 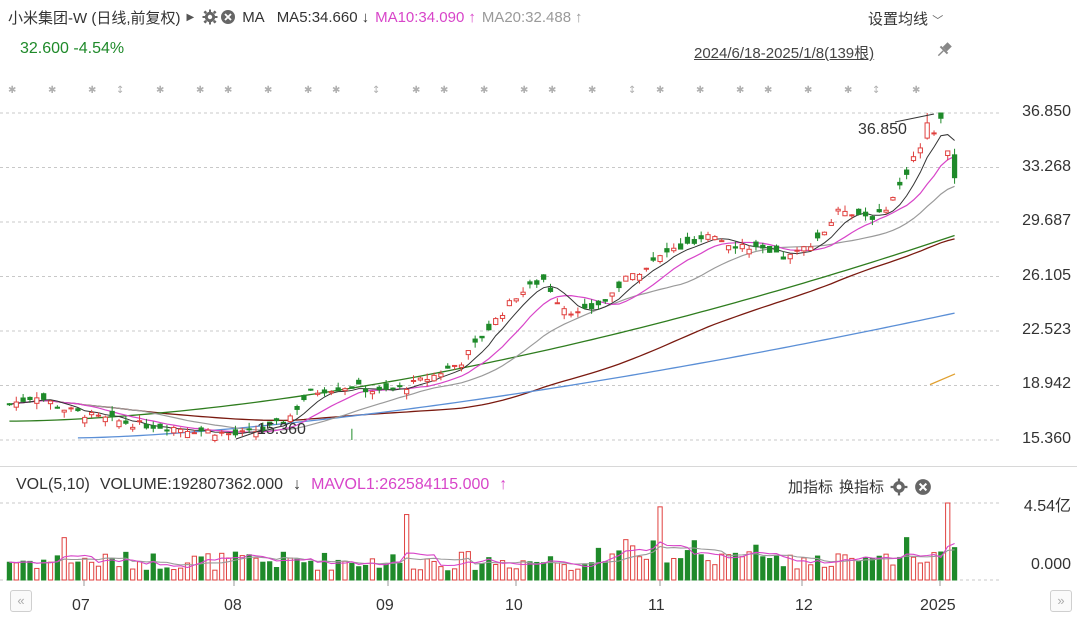 What do you see at coordinates (811, 487) in the screenshot?
I see `add-indicator-button: 加指标` at bounding box center [811, 487].